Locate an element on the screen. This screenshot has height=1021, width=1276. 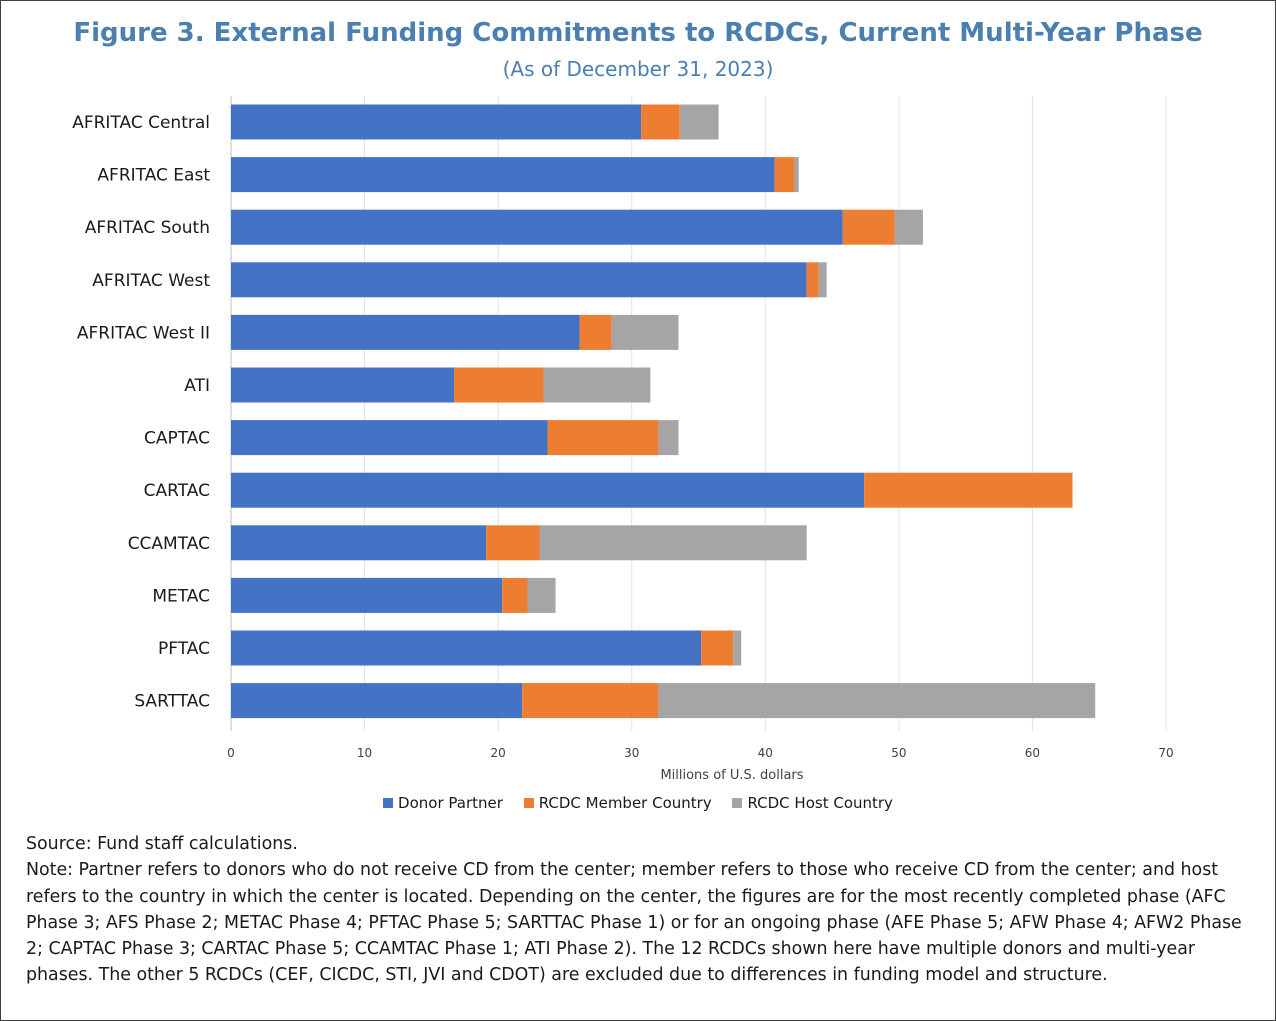
bar-pftac-rcdc-member-country is located at coordinates (717, 648).